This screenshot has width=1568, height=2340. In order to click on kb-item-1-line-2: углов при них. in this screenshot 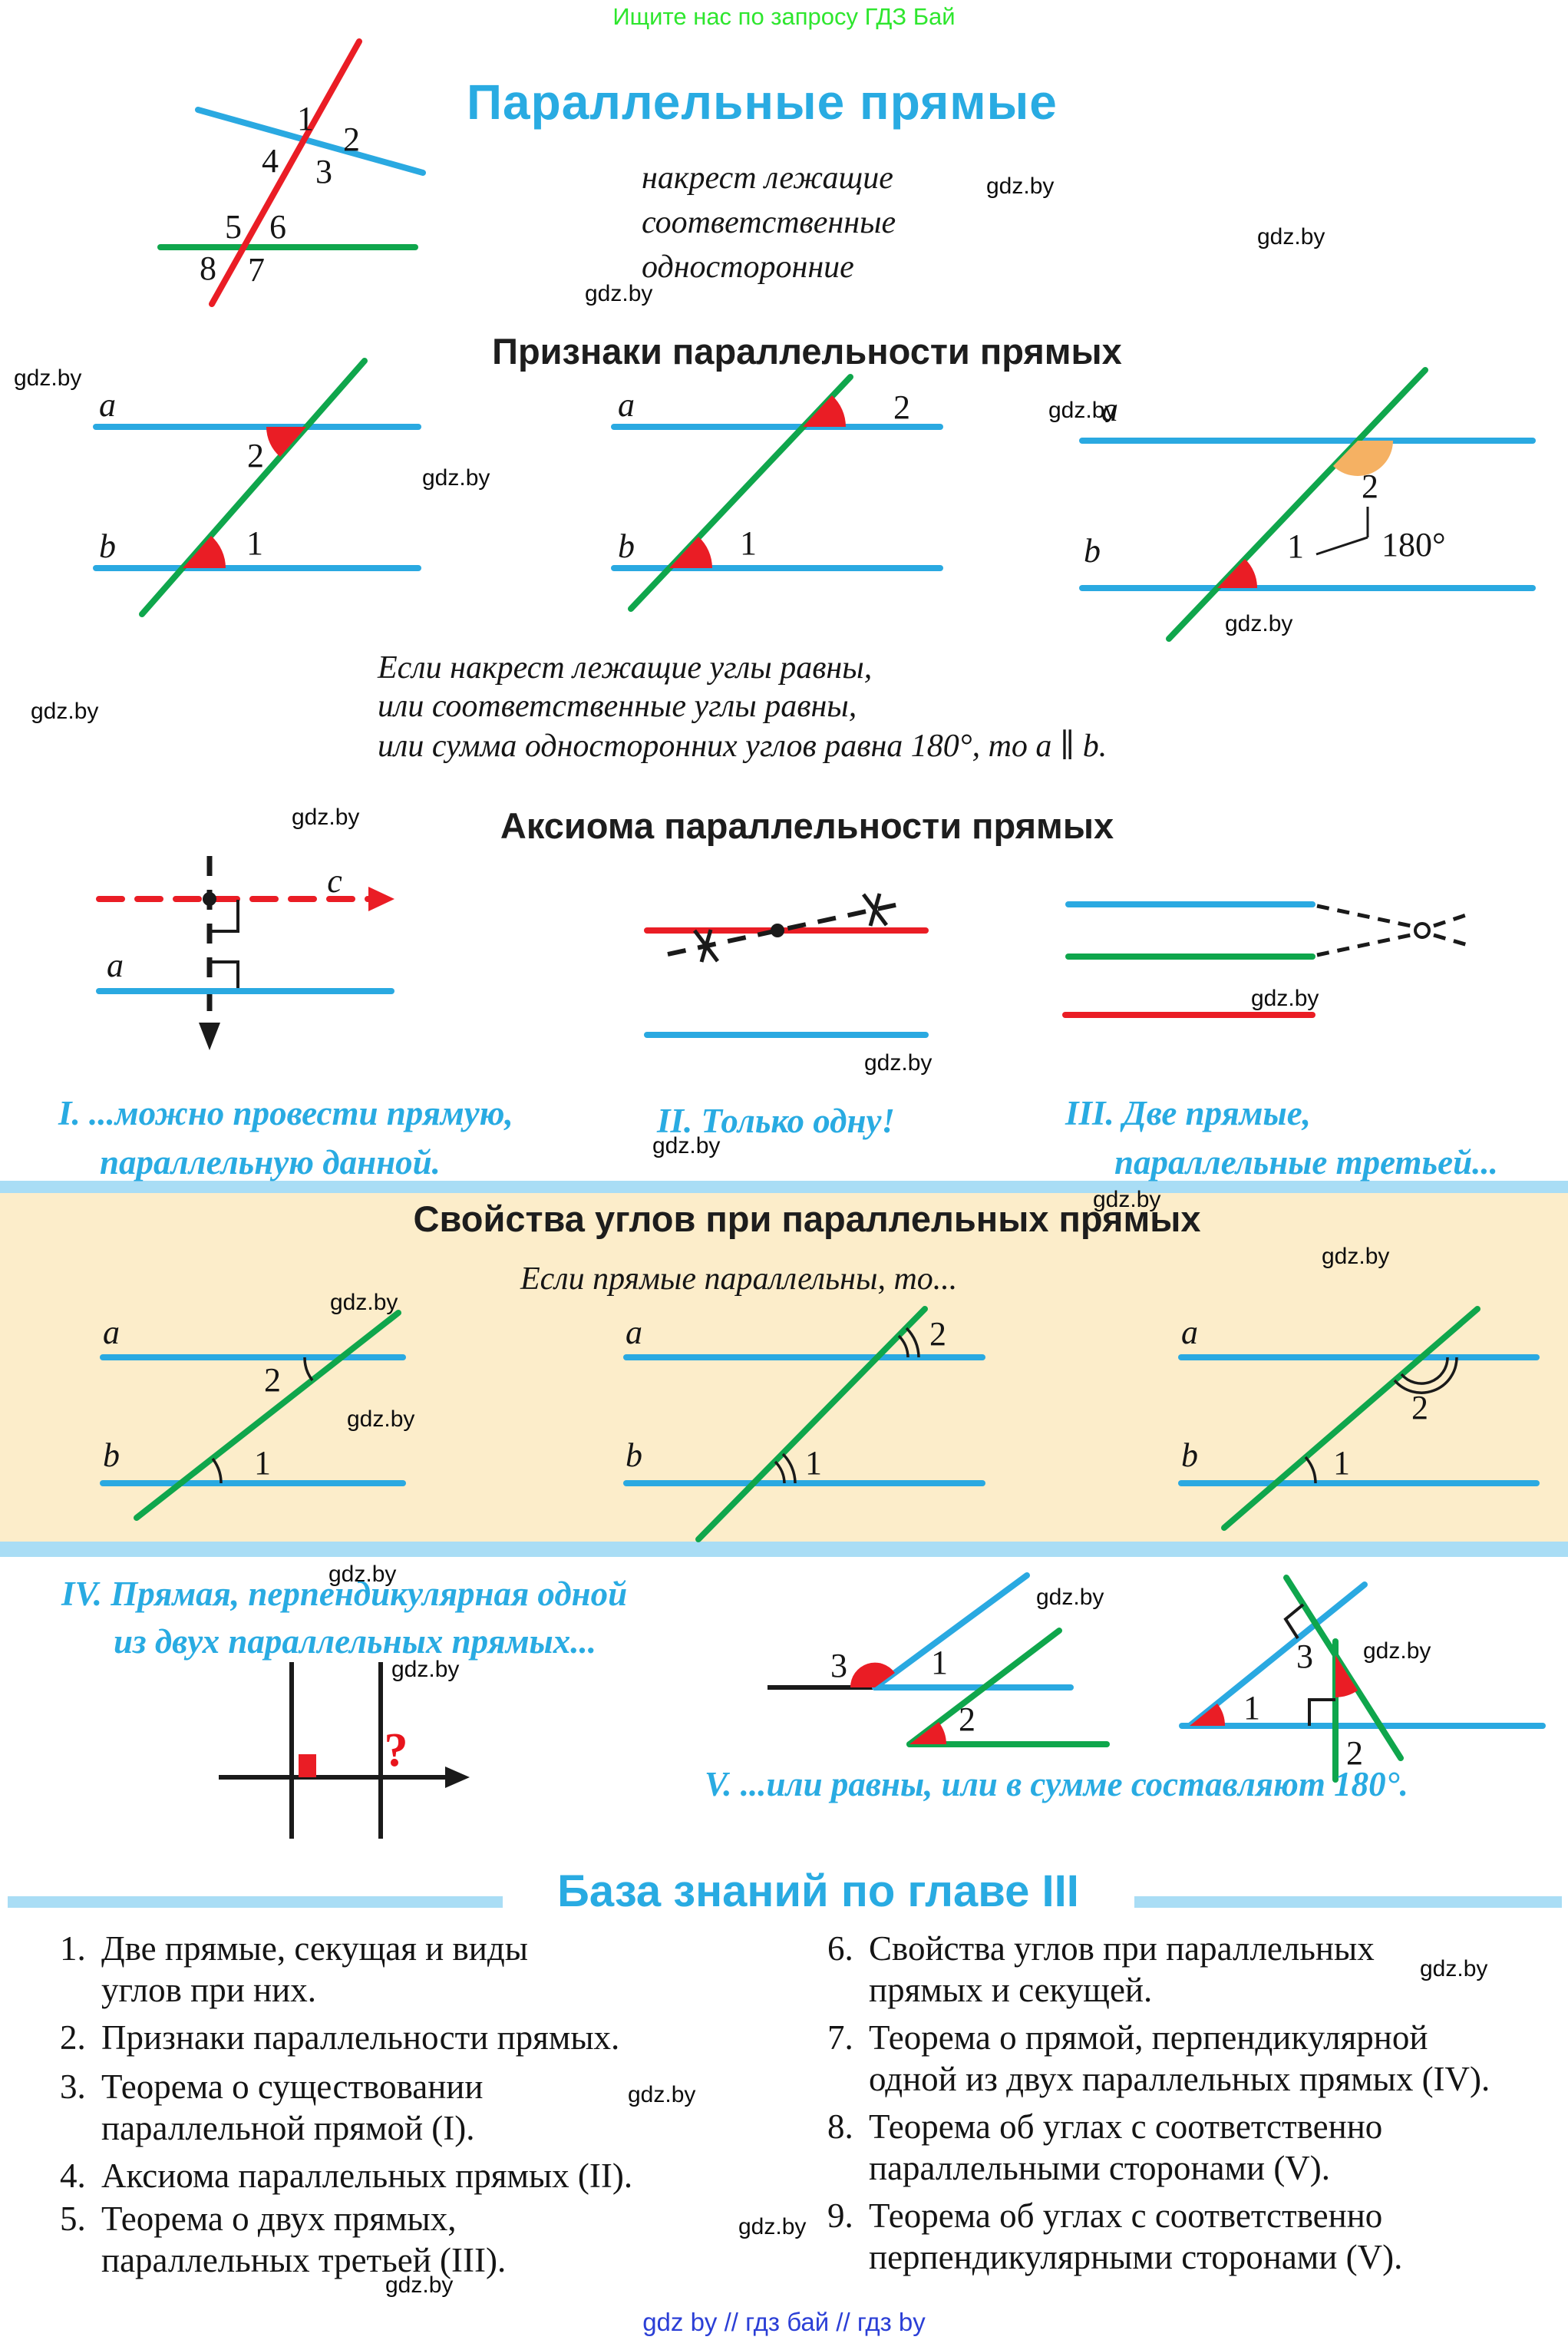, I will do `click(208, 1990)`.